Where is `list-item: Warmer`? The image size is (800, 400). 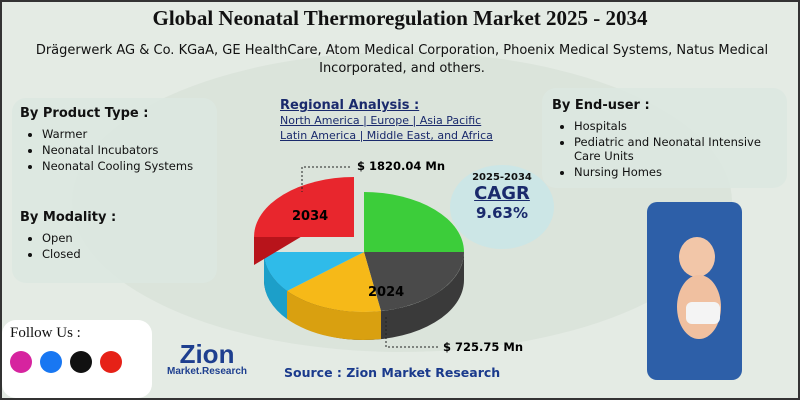 list-item: Warmer is located at coordinates (131, 134).